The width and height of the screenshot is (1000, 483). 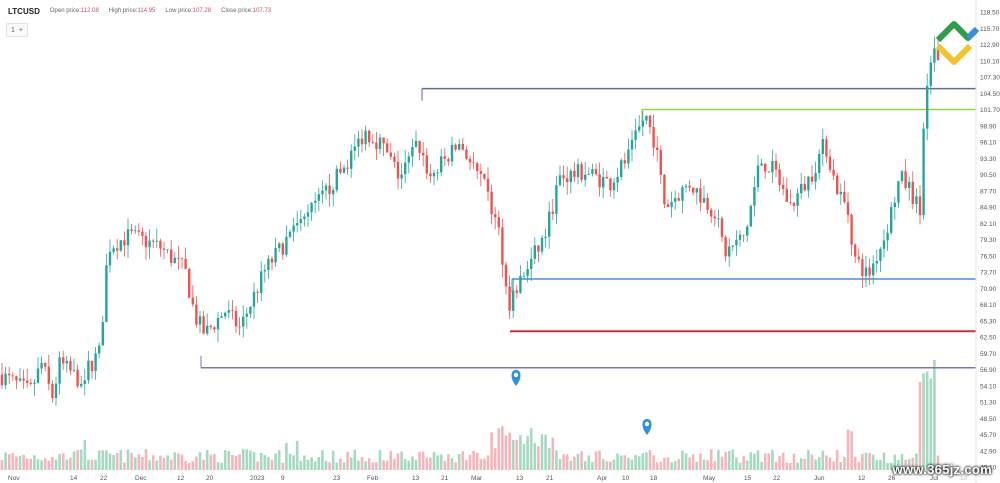 I want to click on y-tick-label: 56.90, so click(x=988, y=370).